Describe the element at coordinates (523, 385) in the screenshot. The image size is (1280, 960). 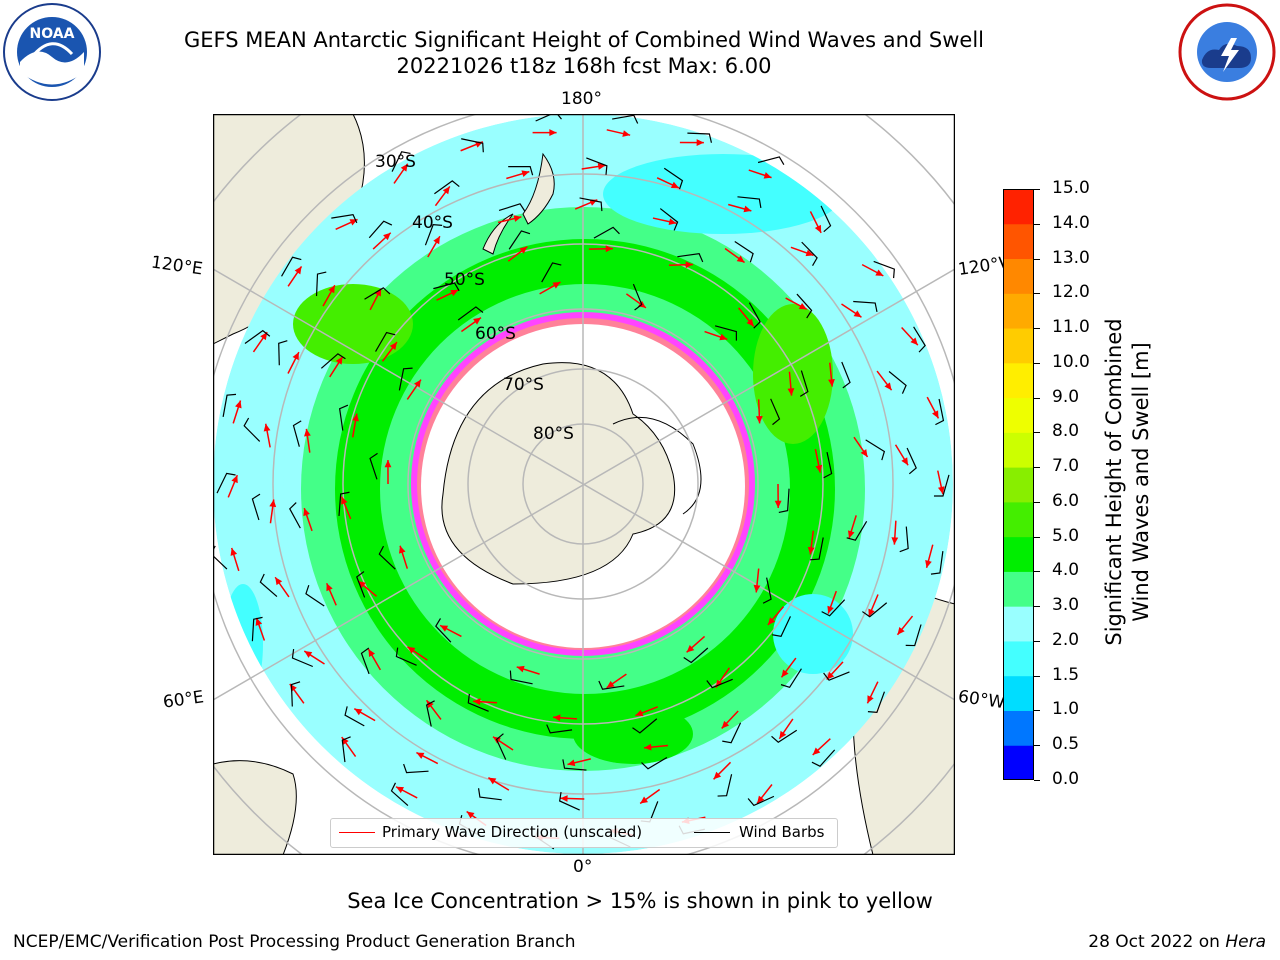
I see `lat-label-70s: 70°S` at that location.